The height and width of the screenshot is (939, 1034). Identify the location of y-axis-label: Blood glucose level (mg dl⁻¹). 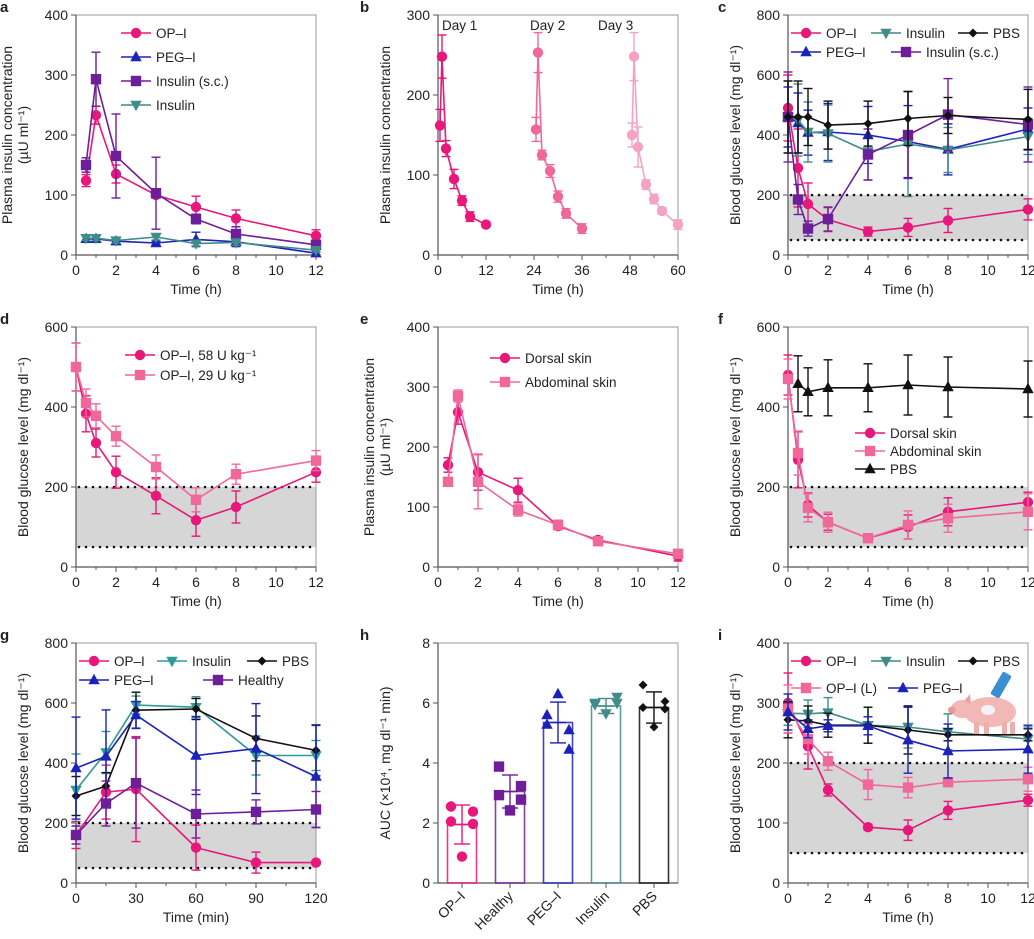
(735, 763).